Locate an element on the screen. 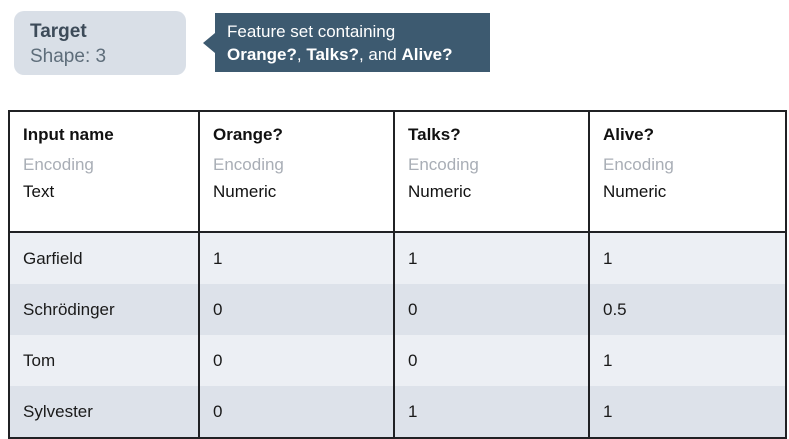  tooltip-line-1: Feature set containing is located at coordinates (311, 31).